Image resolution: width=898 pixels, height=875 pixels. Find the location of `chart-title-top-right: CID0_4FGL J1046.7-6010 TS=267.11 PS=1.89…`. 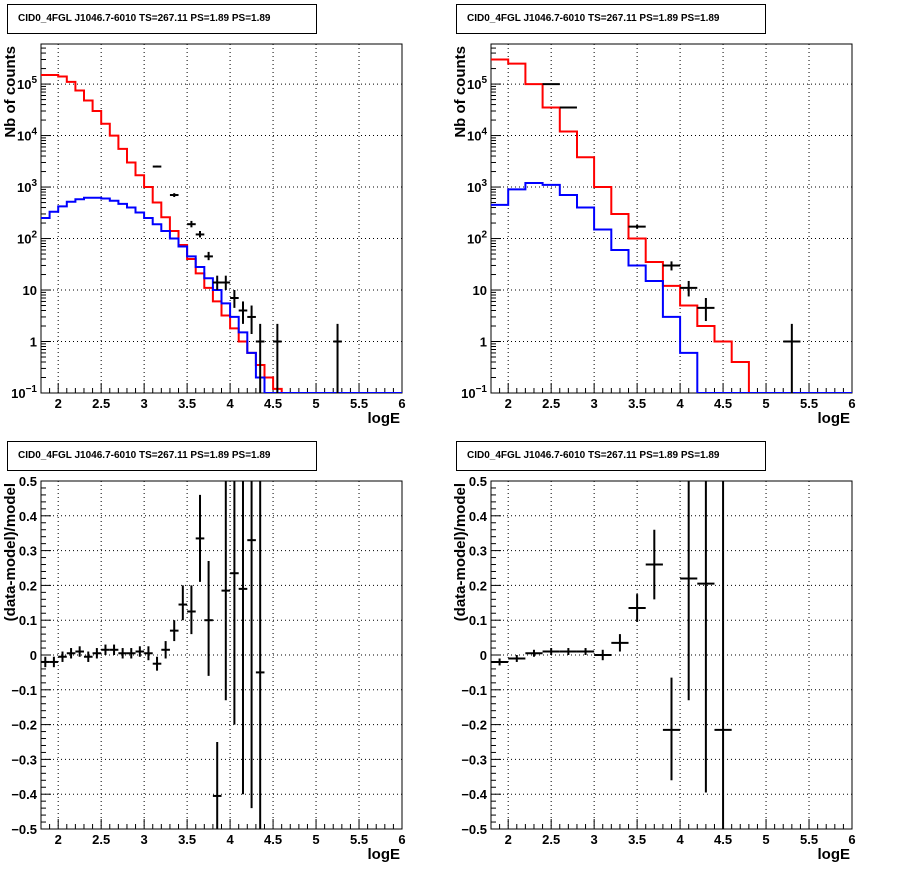

chart-title-top-right: CID0_4FGL J1046.7-6010 TS=267.11 PS=1.89… is located at coordinates (611, 19).